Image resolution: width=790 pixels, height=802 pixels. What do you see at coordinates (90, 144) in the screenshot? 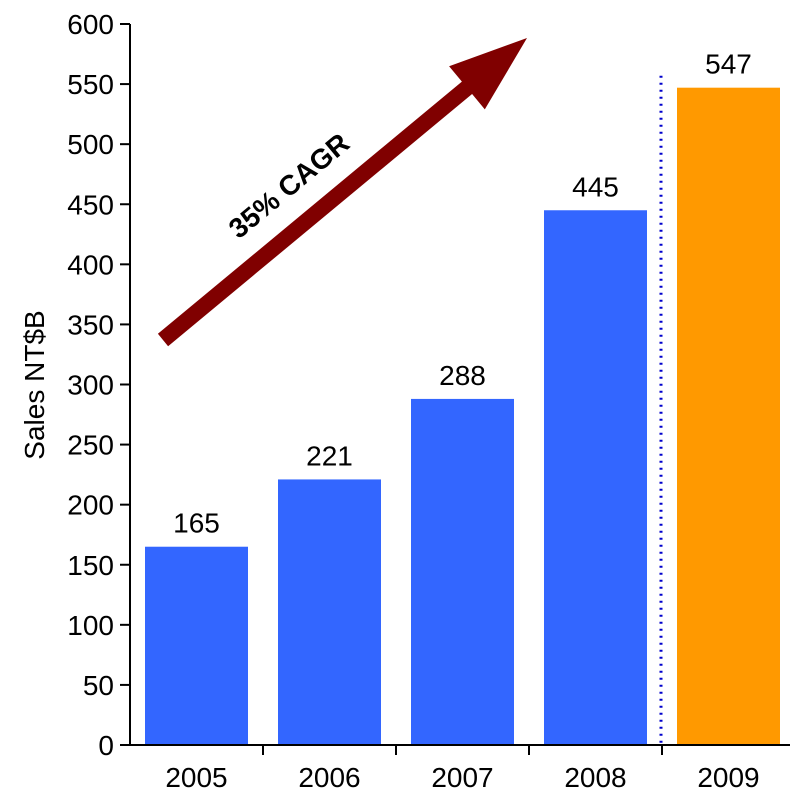
I see `y-tick-label: 500` at bounding box center [90, 144].